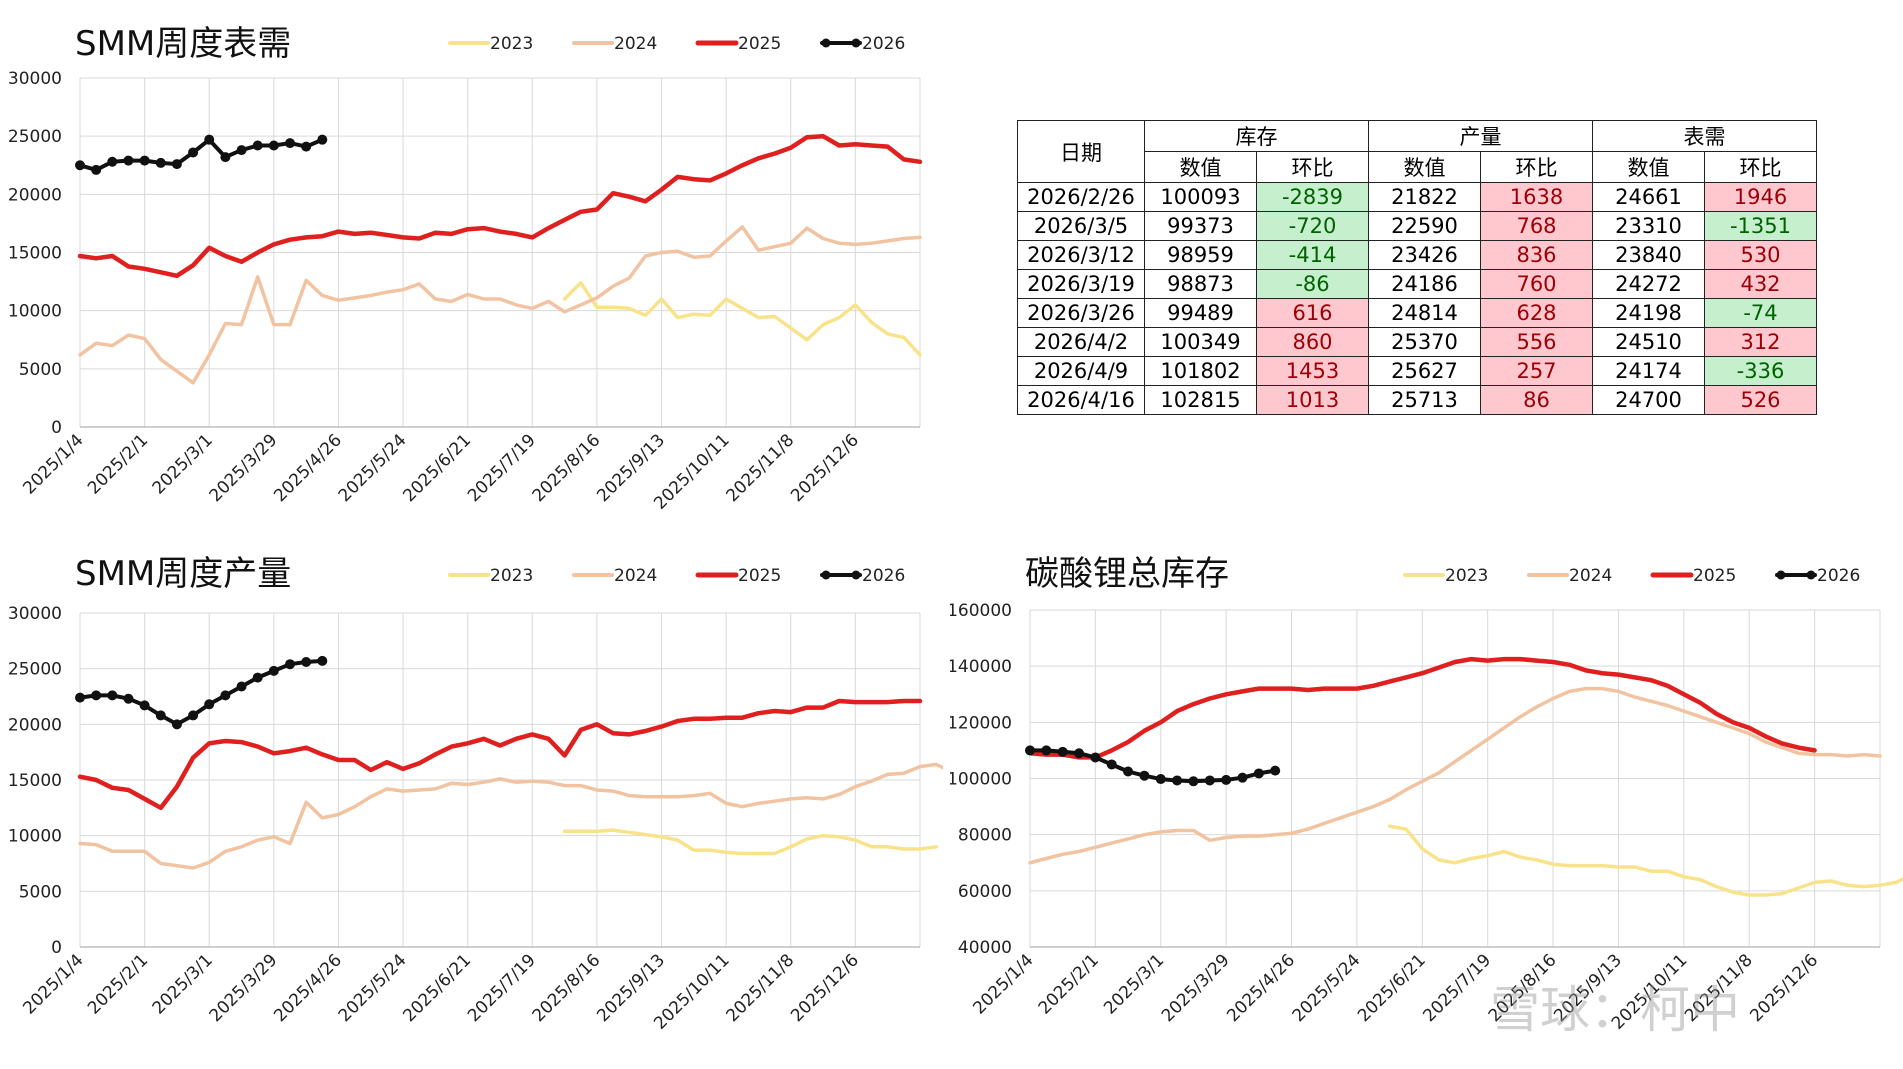  Describe the element at coordinates (244, 988) in the screenshot. I see `x-tick-label: 2025/3/29` at that location.